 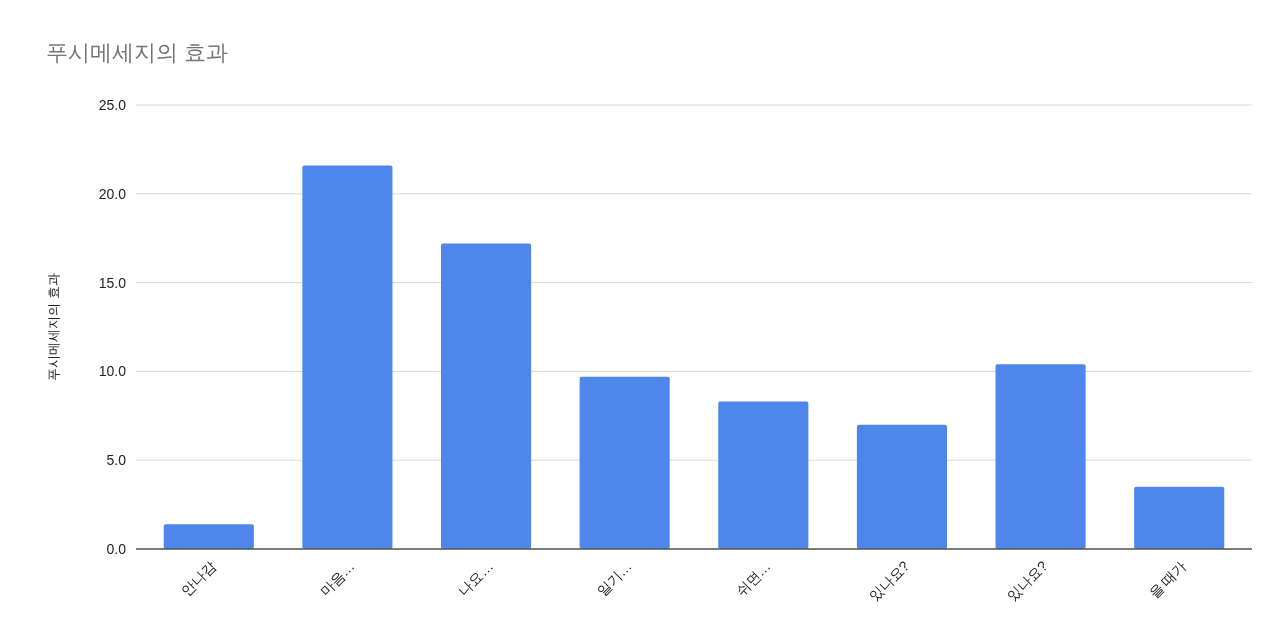 What do you see at coordinates (112, 371) in the screenshot?
I see `y-tick-label: 10.0` at bounding box center [112, 371].